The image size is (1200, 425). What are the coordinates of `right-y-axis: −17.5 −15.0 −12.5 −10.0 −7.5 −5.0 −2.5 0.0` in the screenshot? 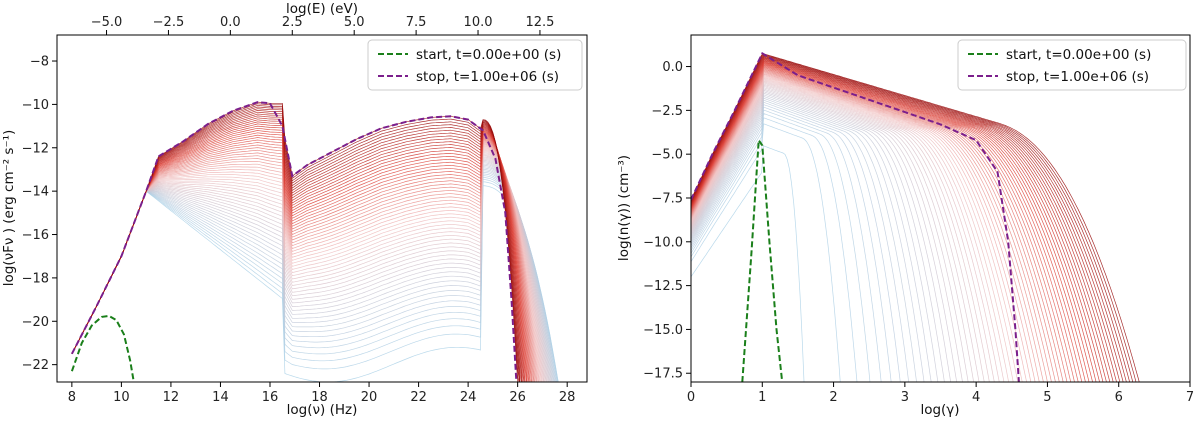 It's located at (667, 221).